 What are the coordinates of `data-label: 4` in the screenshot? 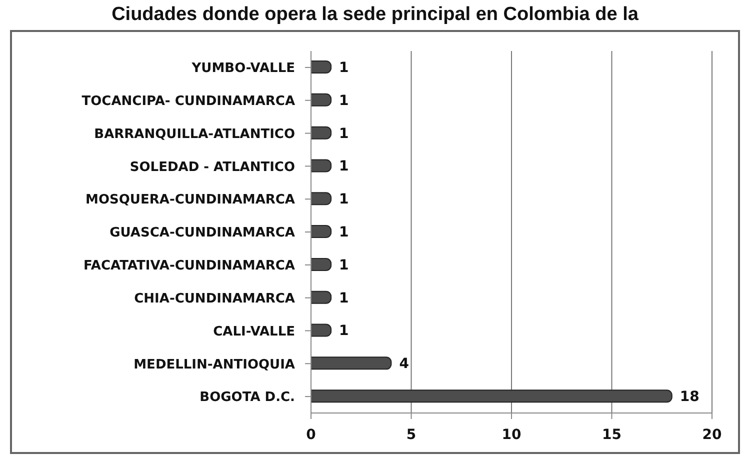 It's located at (404, 364).